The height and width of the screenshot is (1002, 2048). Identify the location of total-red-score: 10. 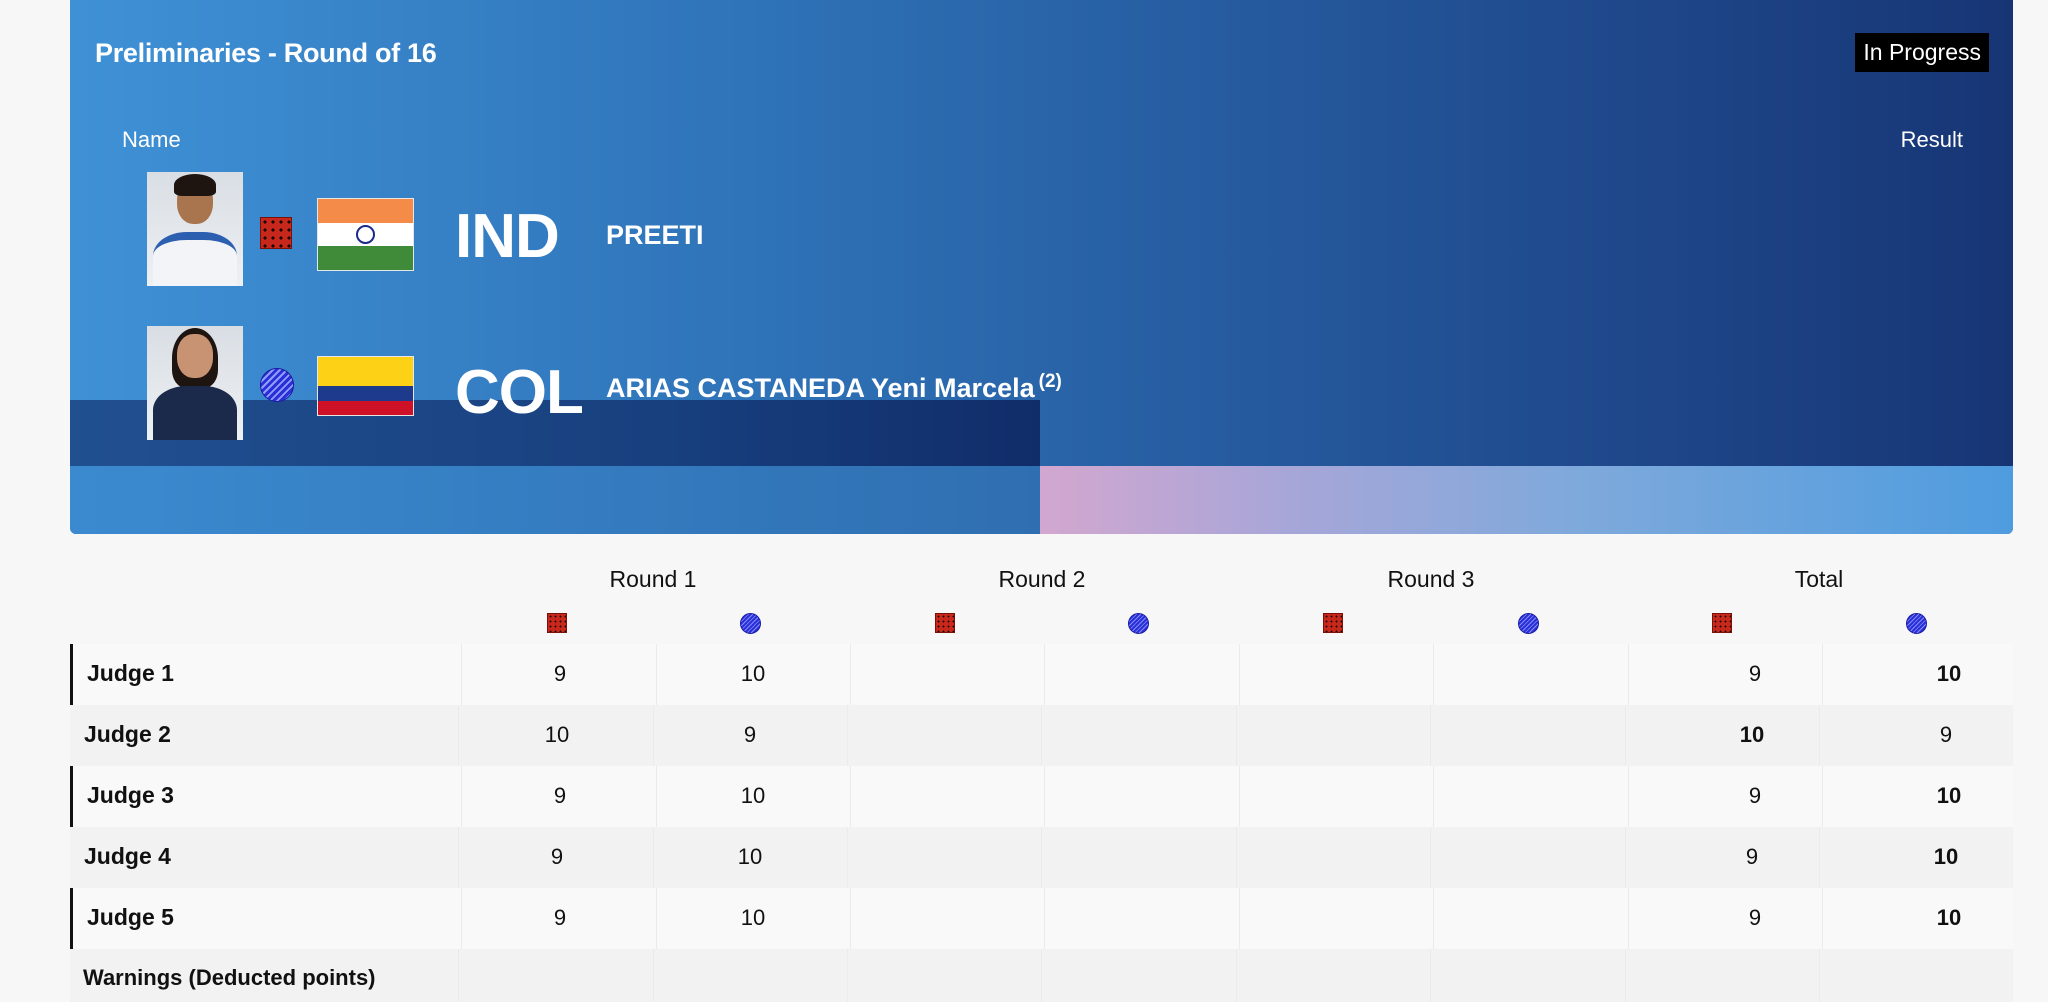
(1752, 734).